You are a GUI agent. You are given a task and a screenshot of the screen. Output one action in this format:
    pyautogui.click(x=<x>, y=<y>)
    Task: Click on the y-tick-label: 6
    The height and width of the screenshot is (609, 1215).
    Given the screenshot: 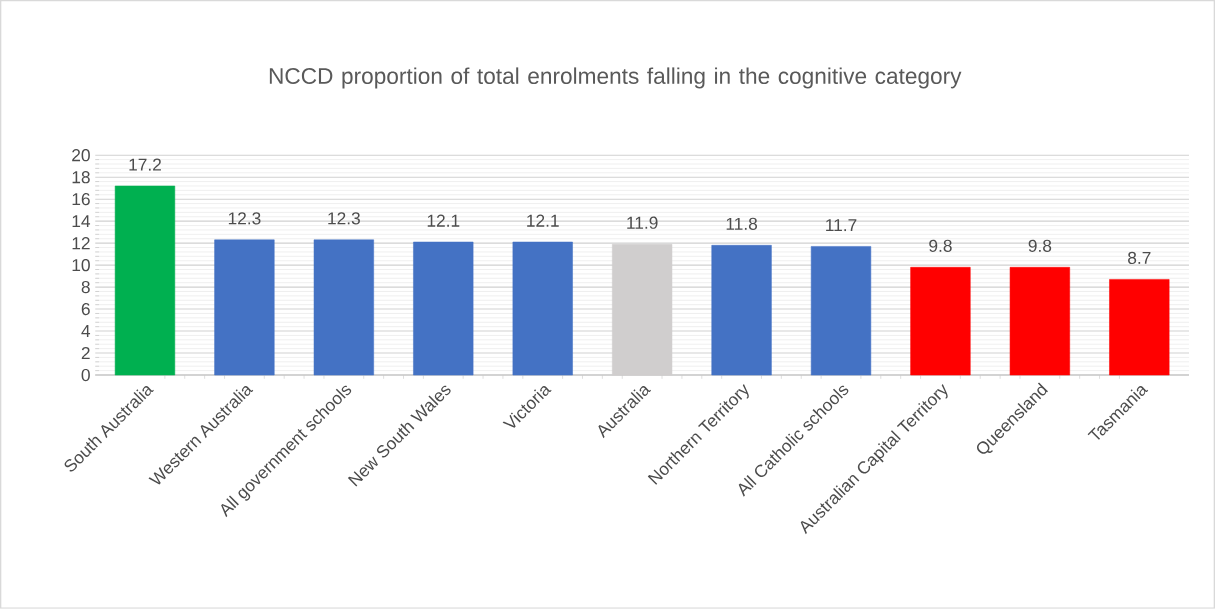 What is the action you would take?
    pyautogui.click(x=85, y=309)
    